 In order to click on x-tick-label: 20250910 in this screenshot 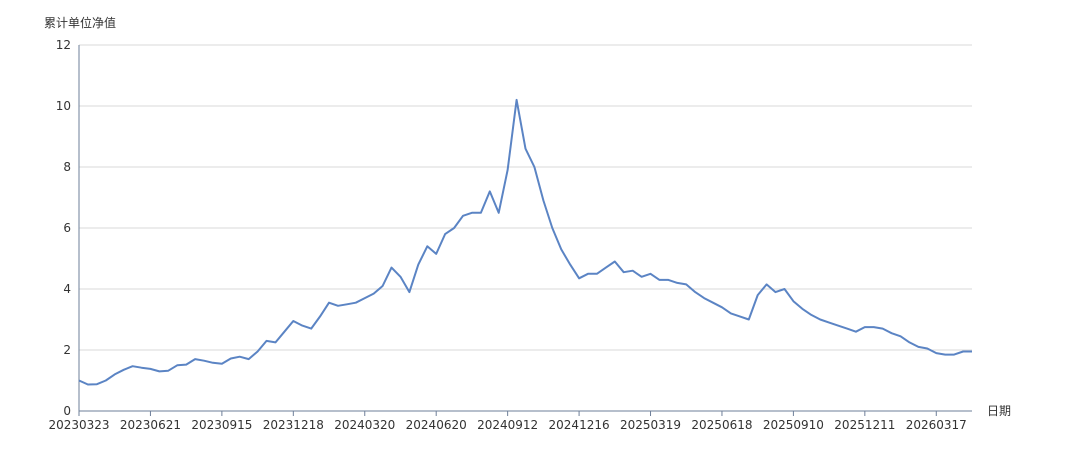, I will do `click(793, 425)`.